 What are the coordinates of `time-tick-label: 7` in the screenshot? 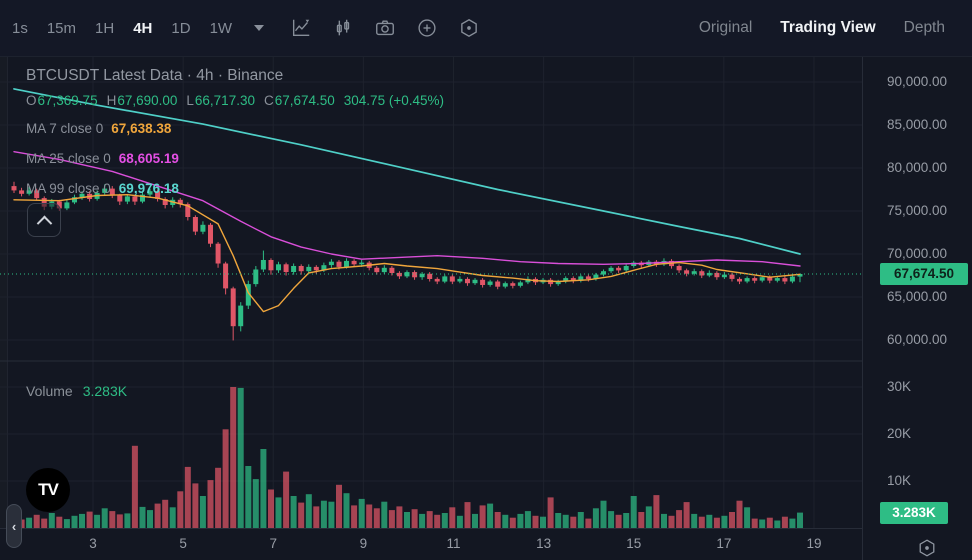 It's located at (273, 543).